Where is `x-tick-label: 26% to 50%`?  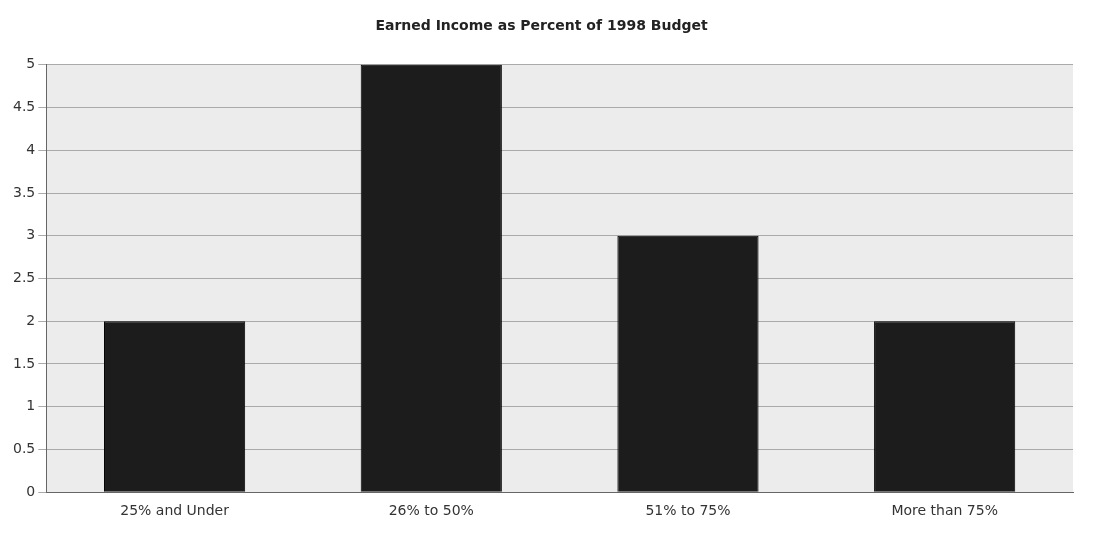 x-tick-label: 26% to 50% is located at coordinates (431, 510).